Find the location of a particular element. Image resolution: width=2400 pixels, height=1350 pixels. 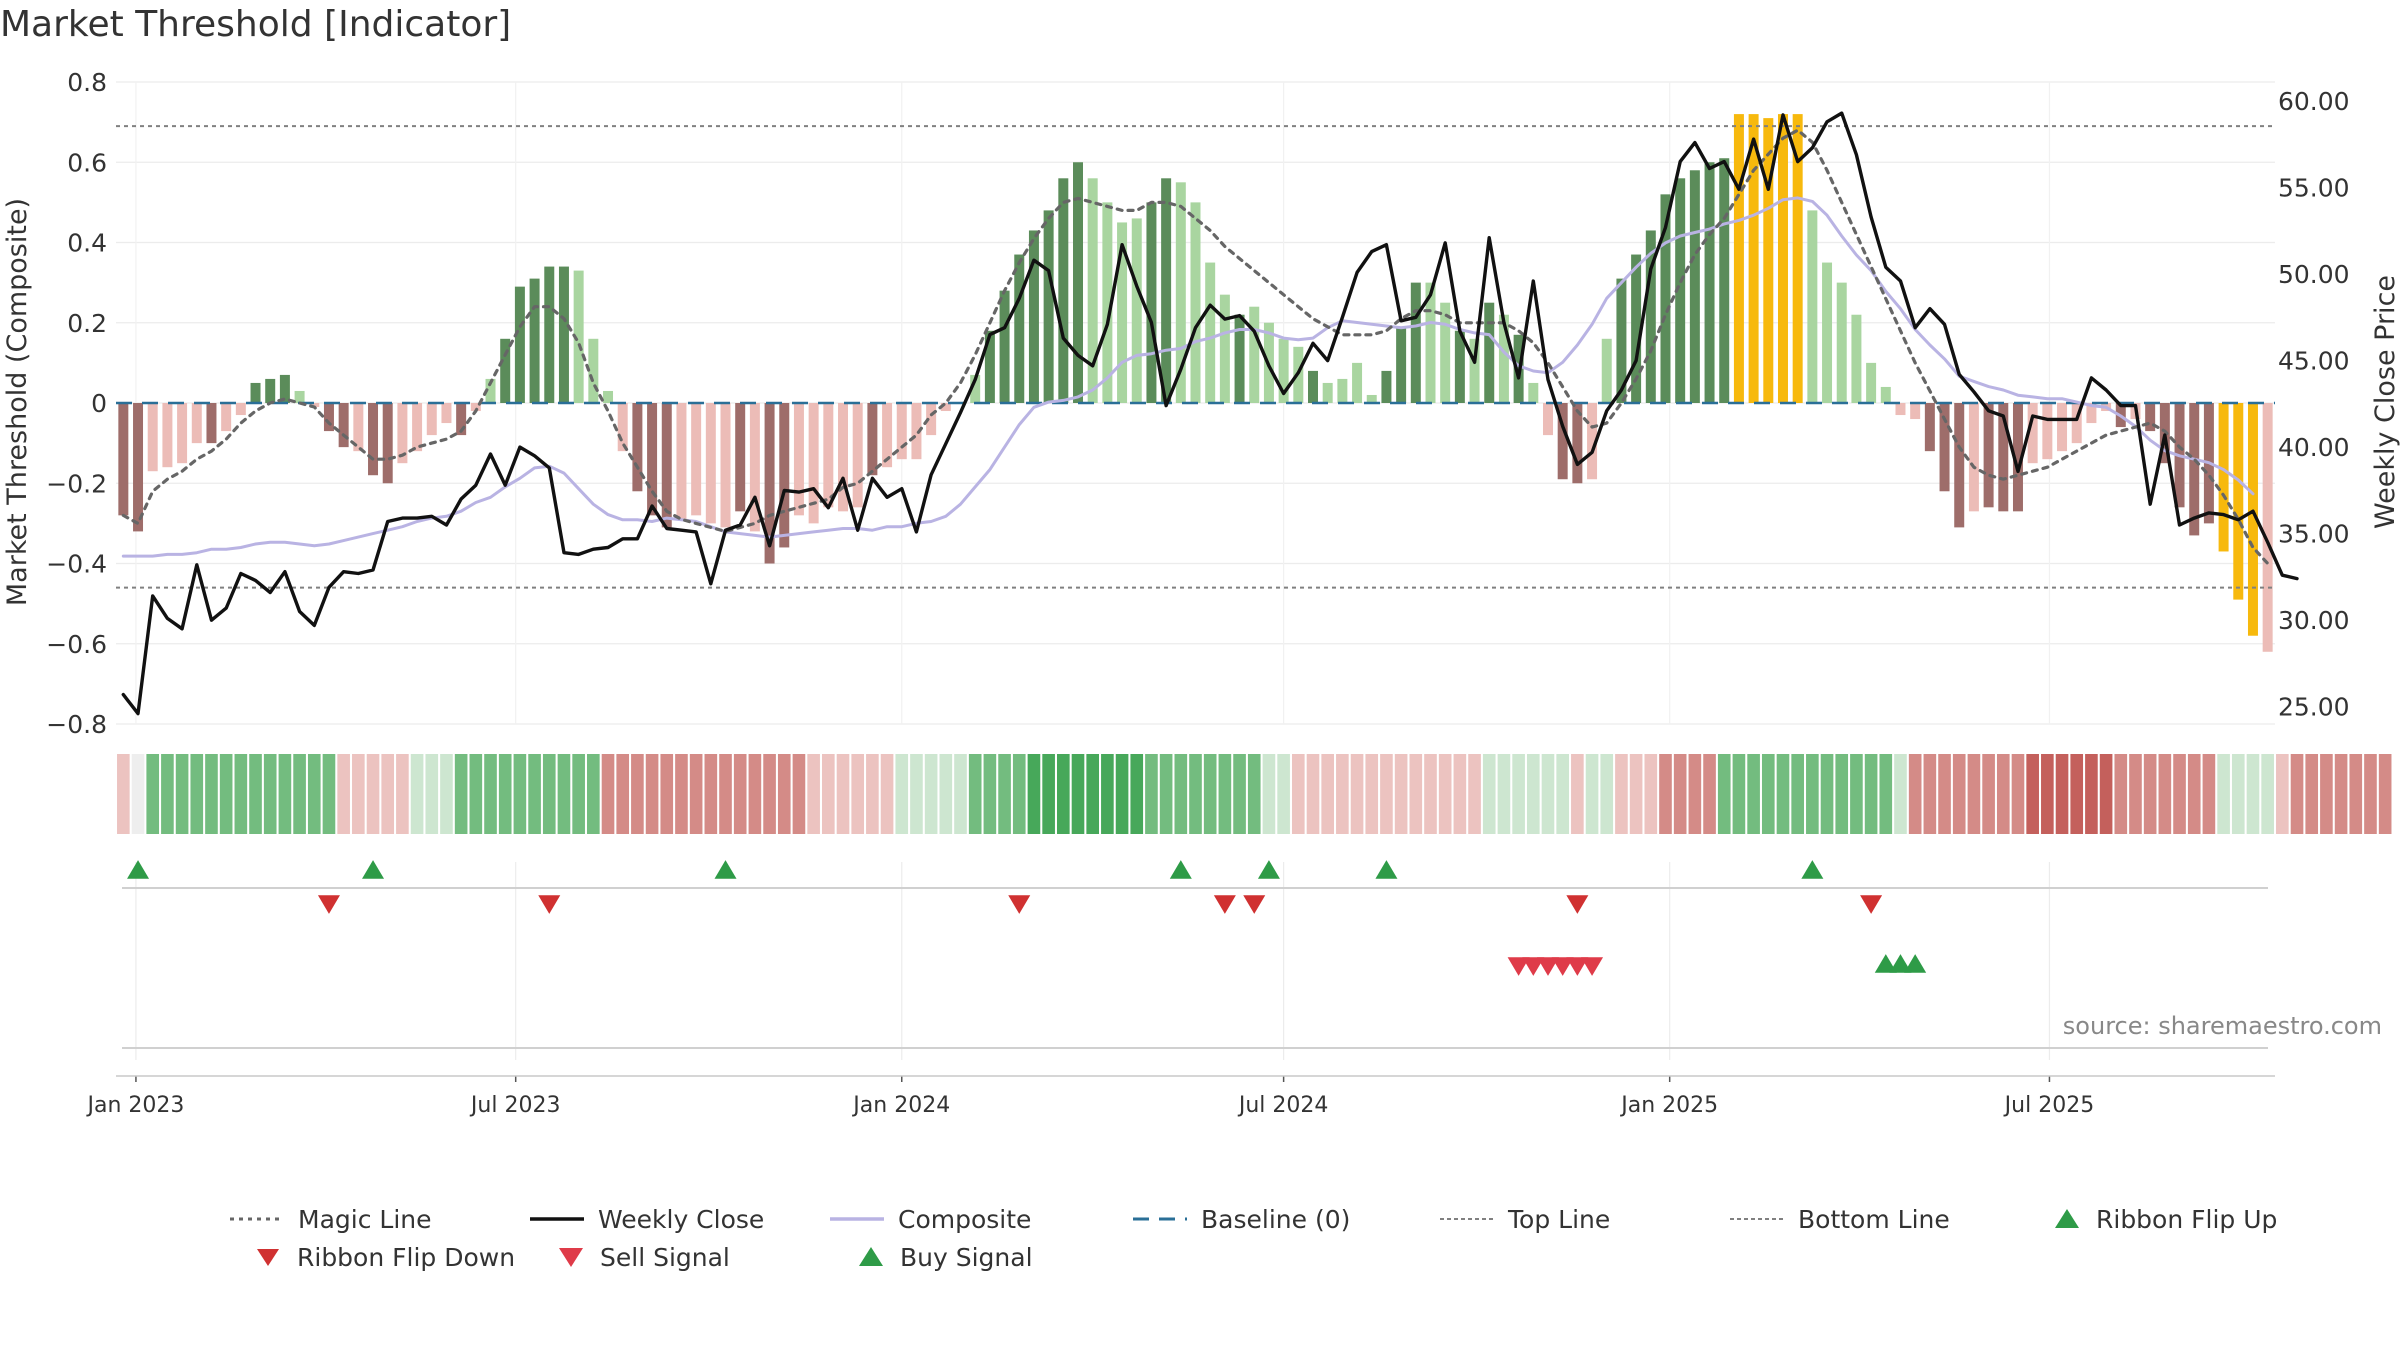

legend-item: Weekly Close is located at coordinates (647, 1219).